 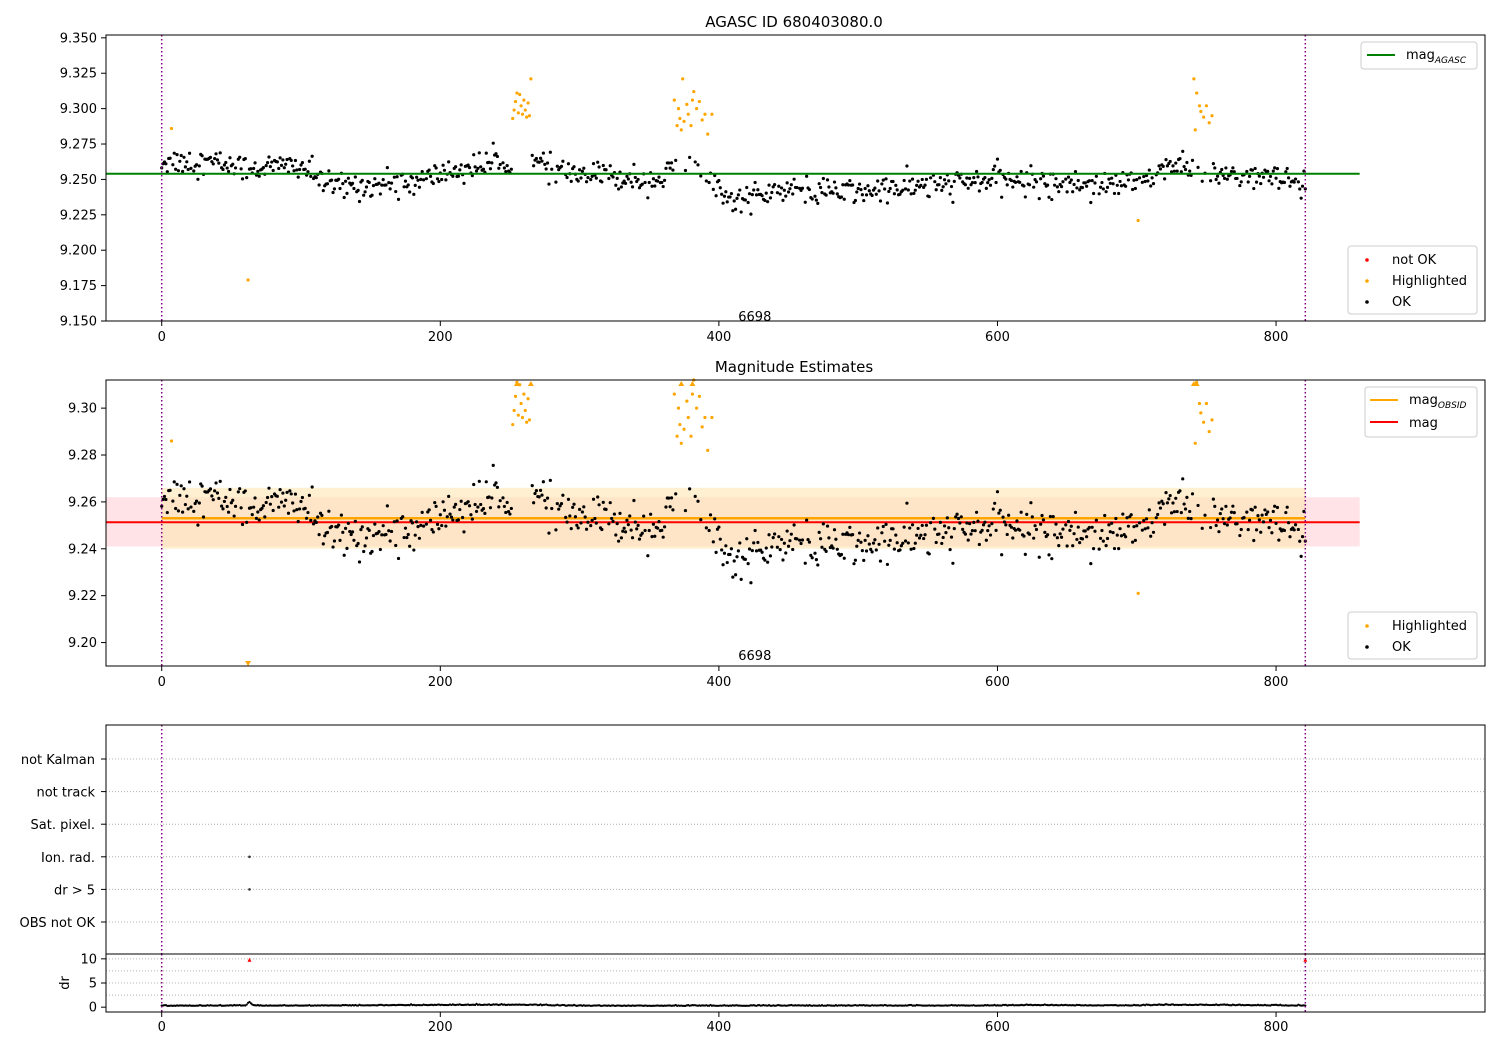 I want to click on legend-ok-label: OK, so click(x=1401, y=302).